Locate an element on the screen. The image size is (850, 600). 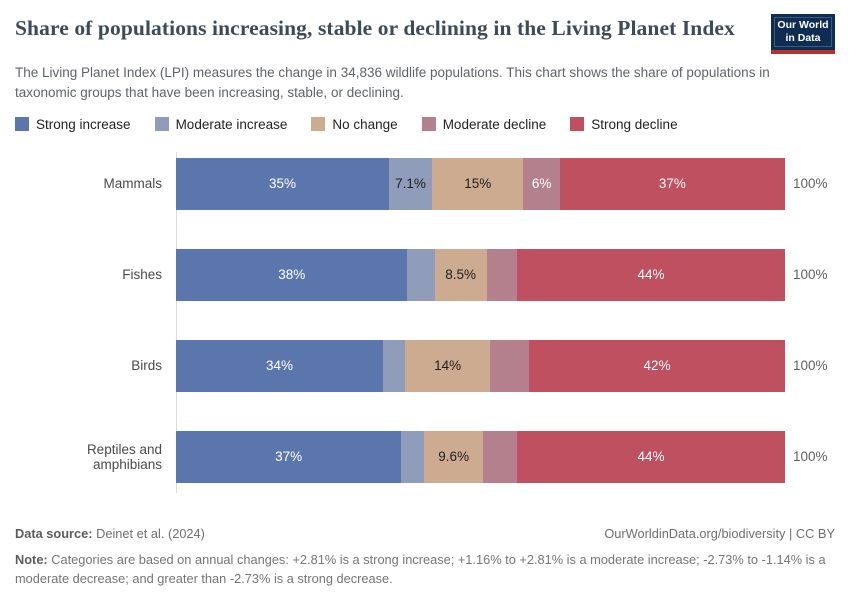
legend-label: Moderate increase is located at coordinates (231, 124).